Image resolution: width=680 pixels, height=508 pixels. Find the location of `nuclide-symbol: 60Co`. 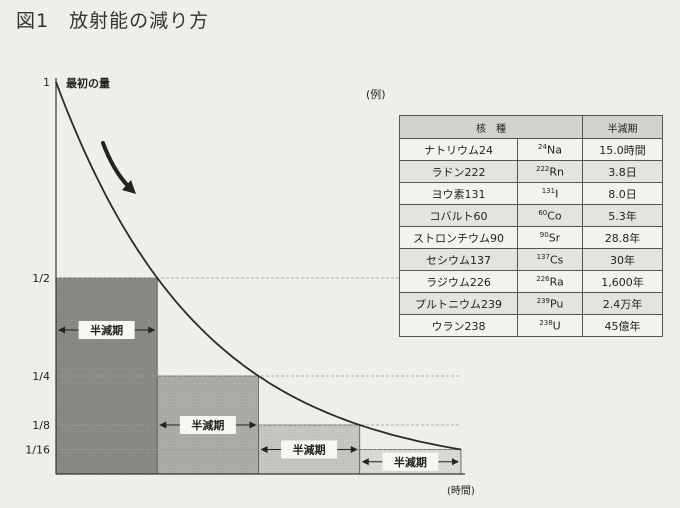

nuclide-symbol: 60Co is located at coordinates (550, 215).